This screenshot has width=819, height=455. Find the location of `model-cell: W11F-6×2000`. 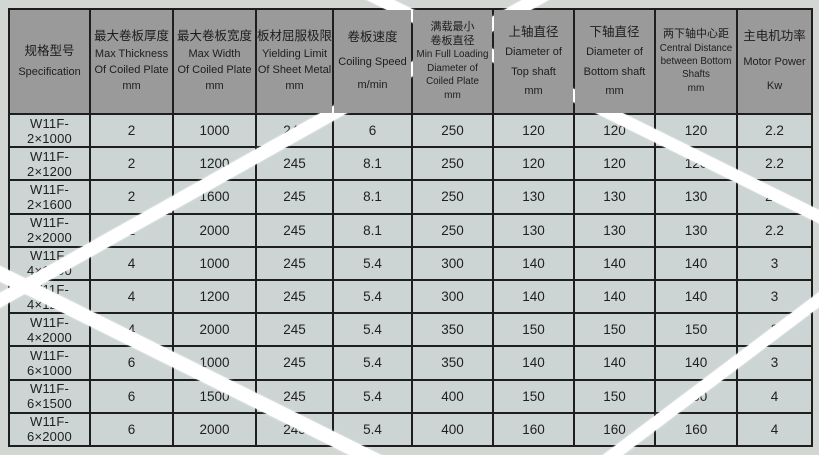

model-cell: W11F-6×2000 is located at coordinates (49, 429).